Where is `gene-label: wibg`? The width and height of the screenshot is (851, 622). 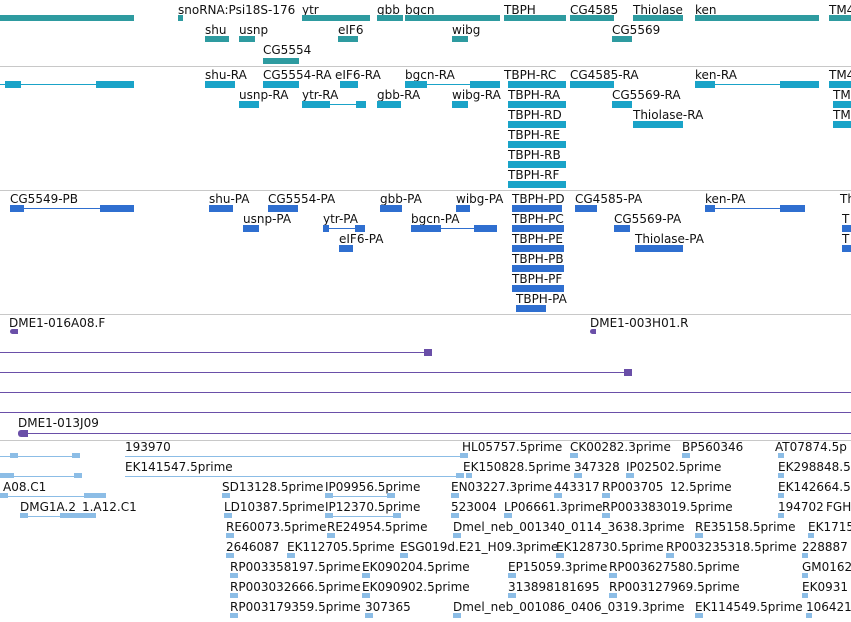 gene-label: wibg is located at coordinates (466, 30).